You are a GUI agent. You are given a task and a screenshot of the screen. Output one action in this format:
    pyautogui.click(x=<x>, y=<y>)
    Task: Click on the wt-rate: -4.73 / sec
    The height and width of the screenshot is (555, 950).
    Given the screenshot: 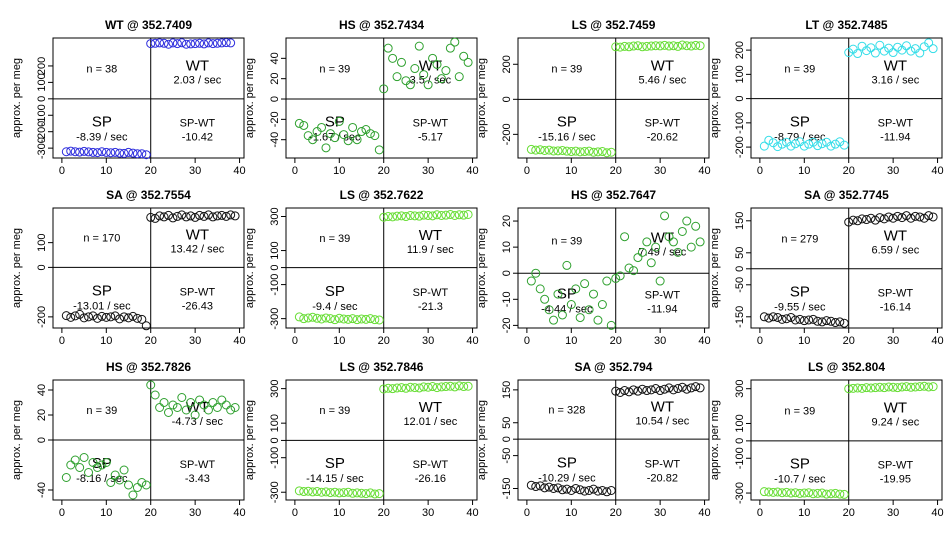 What is the action you would take?
    pyautogui.click(x=198, y=422)
    